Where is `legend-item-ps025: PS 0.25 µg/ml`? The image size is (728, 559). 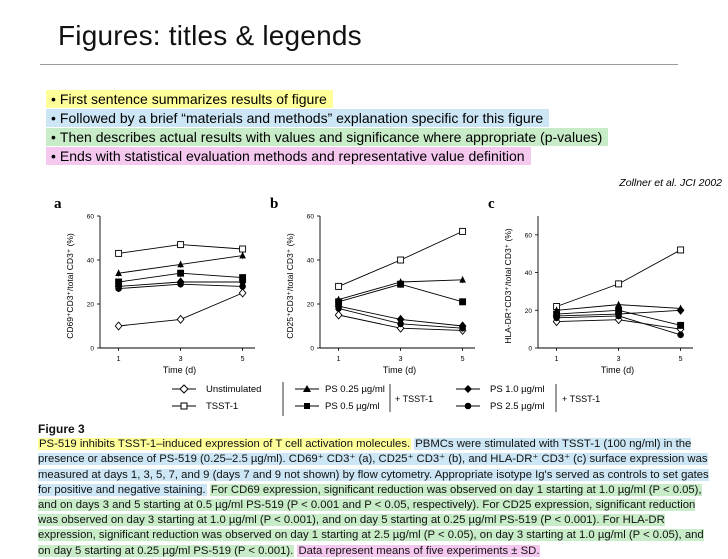 legend-item-ps025: PS 0.25 µg/ml is located at coordinates (340, 389).